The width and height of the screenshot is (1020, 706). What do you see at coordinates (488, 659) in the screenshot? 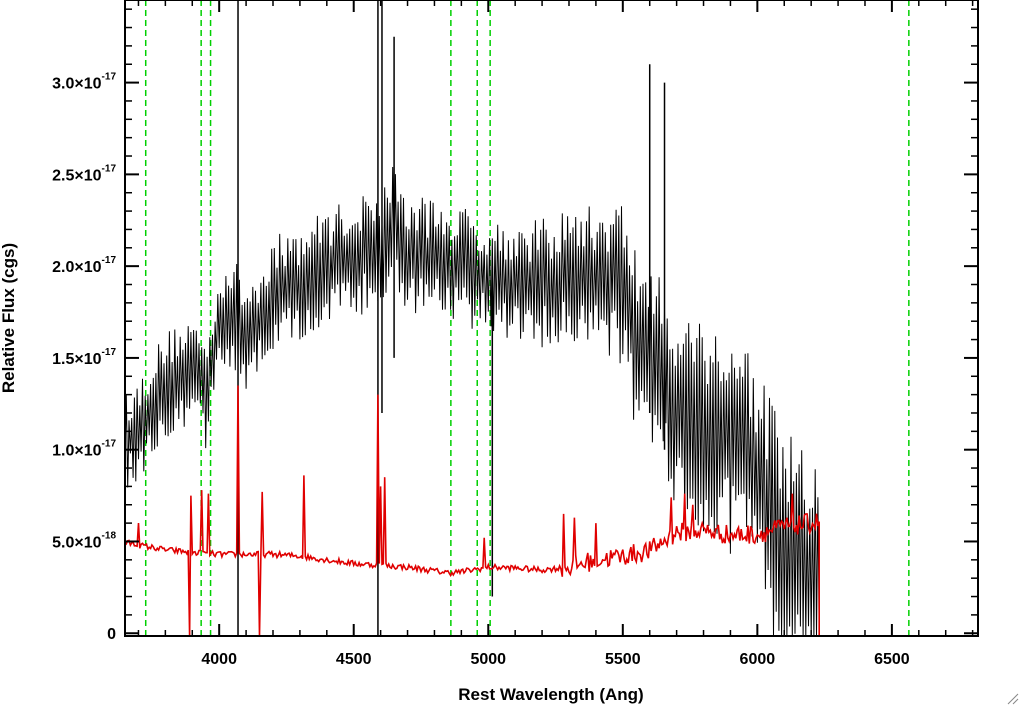
I see `x-tick-label: 5000` at bounding box center [488, 659].